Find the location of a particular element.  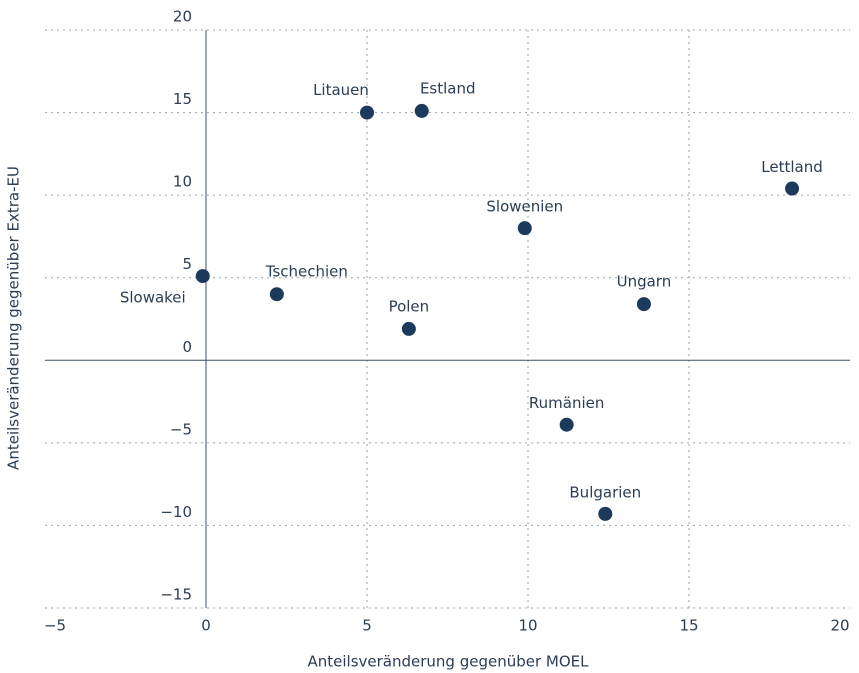

y-axis-title: Anteilsveränderung gegenüber Extra-EU is located at coordinates (14, 318).